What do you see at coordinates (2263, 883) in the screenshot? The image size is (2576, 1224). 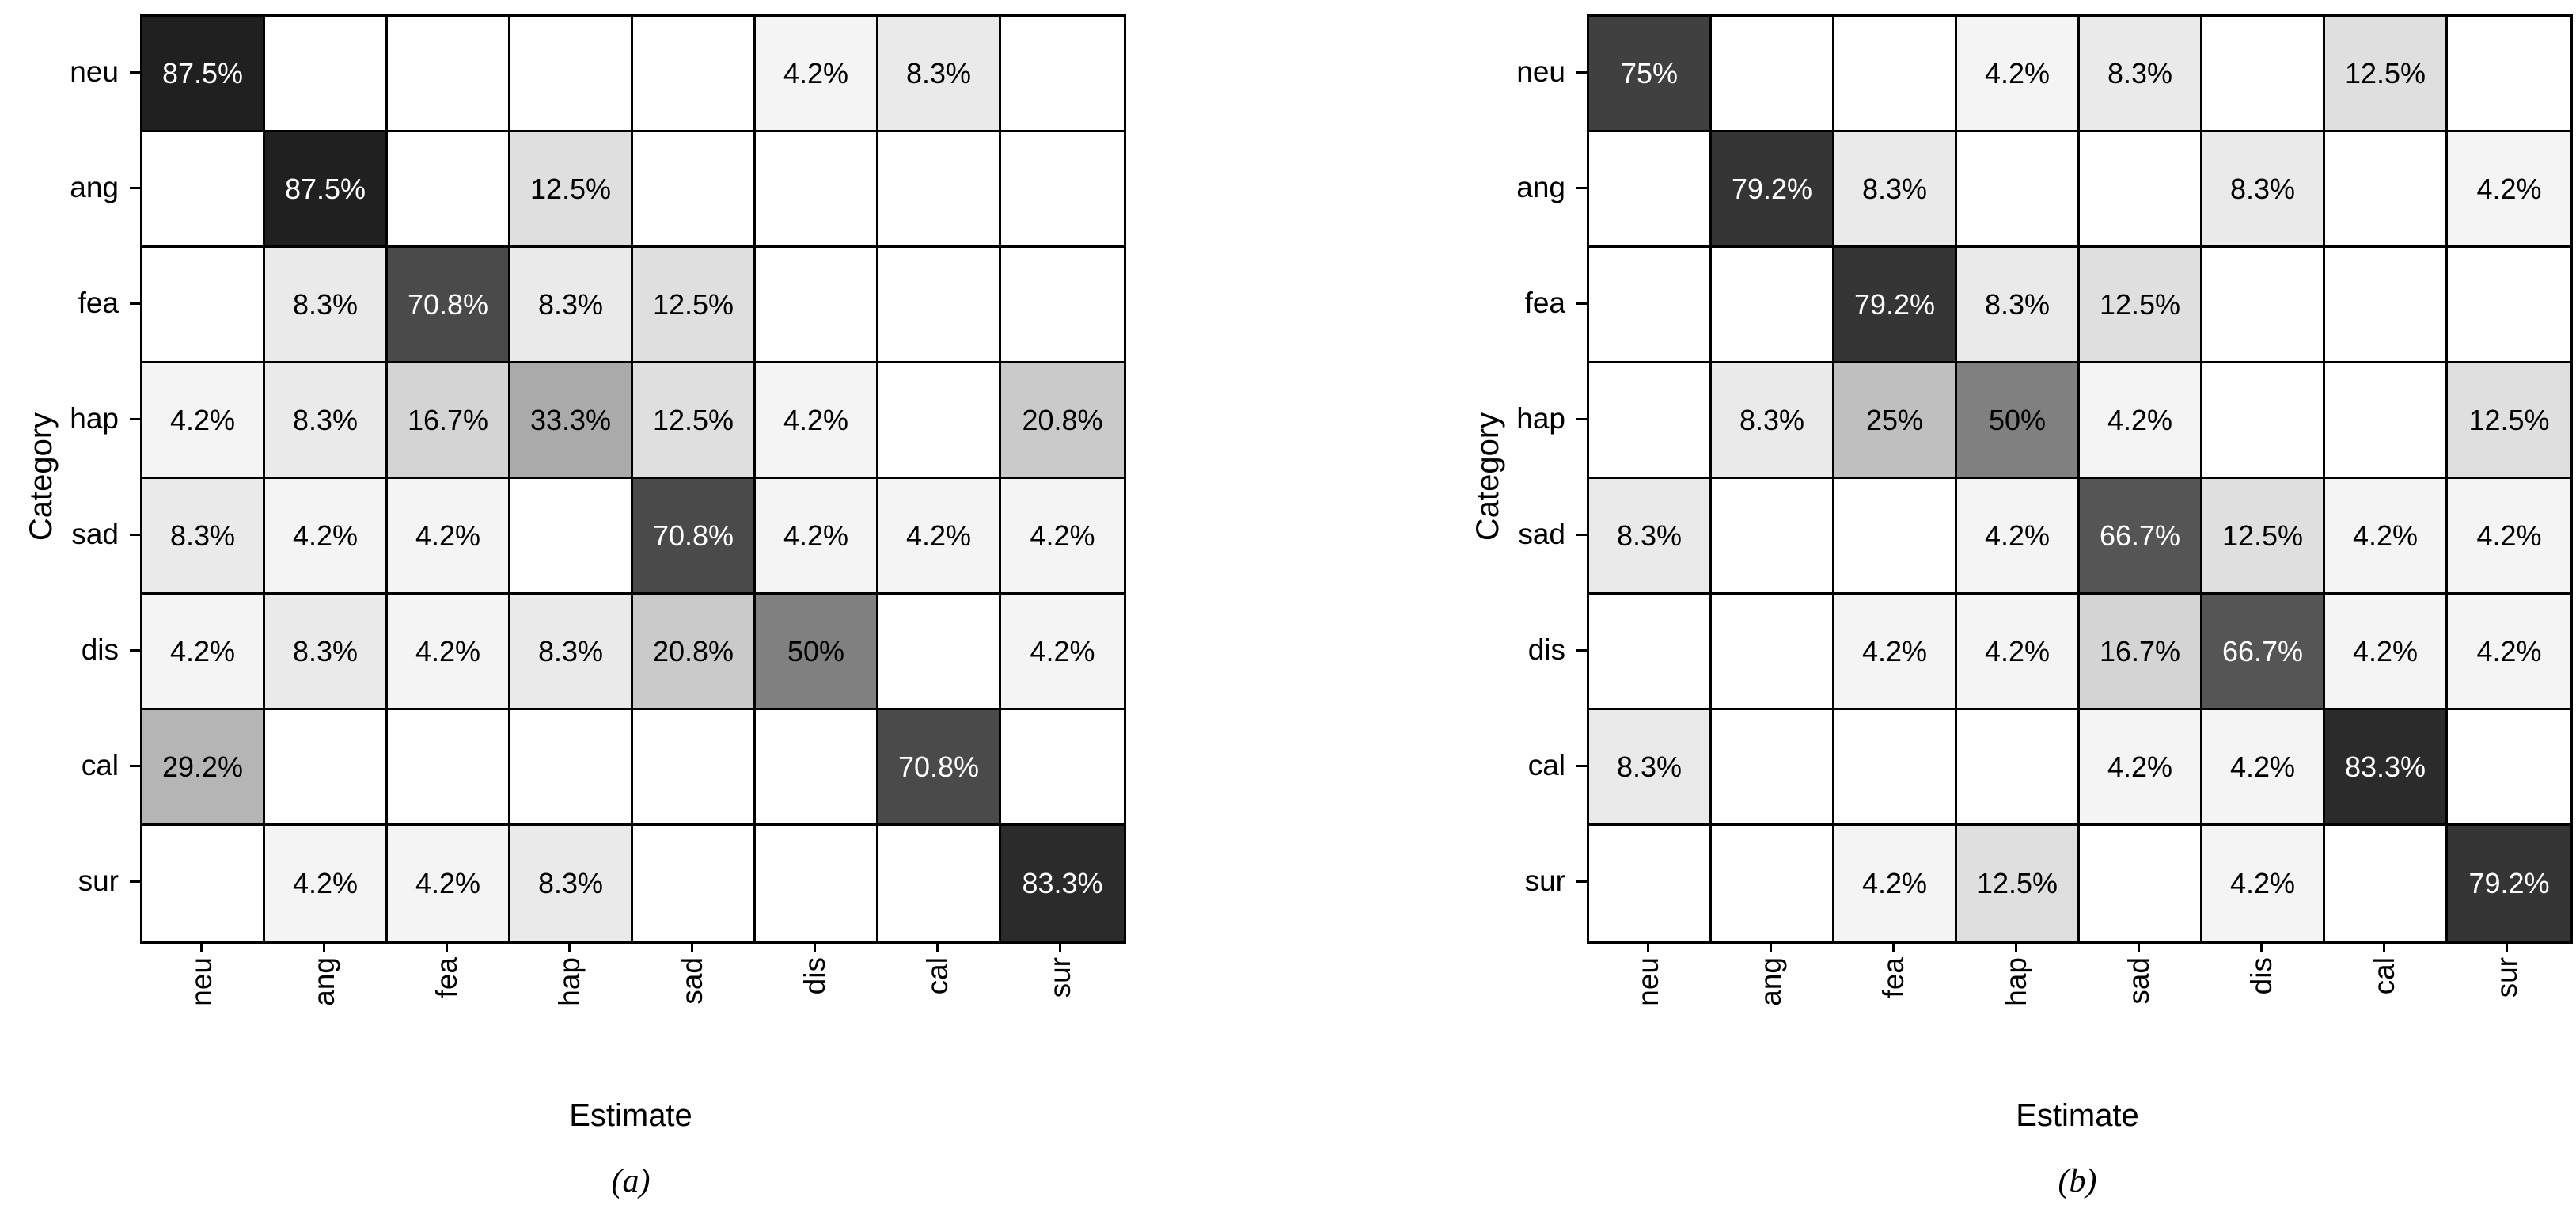 I see `cell-sur-dis: 4.2%` at bounding box center [2263, 883].